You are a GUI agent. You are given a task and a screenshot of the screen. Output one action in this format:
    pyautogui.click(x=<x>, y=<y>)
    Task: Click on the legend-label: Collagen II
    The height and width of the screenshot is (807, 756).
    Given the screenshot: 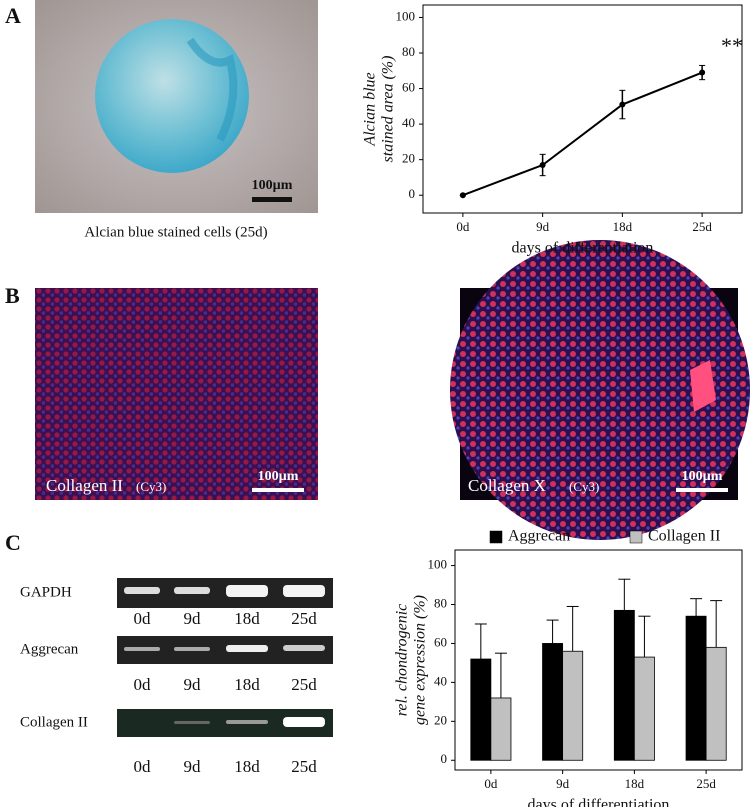 What is the action you would take?
    pyautogui.click(x=684, y=536)
    